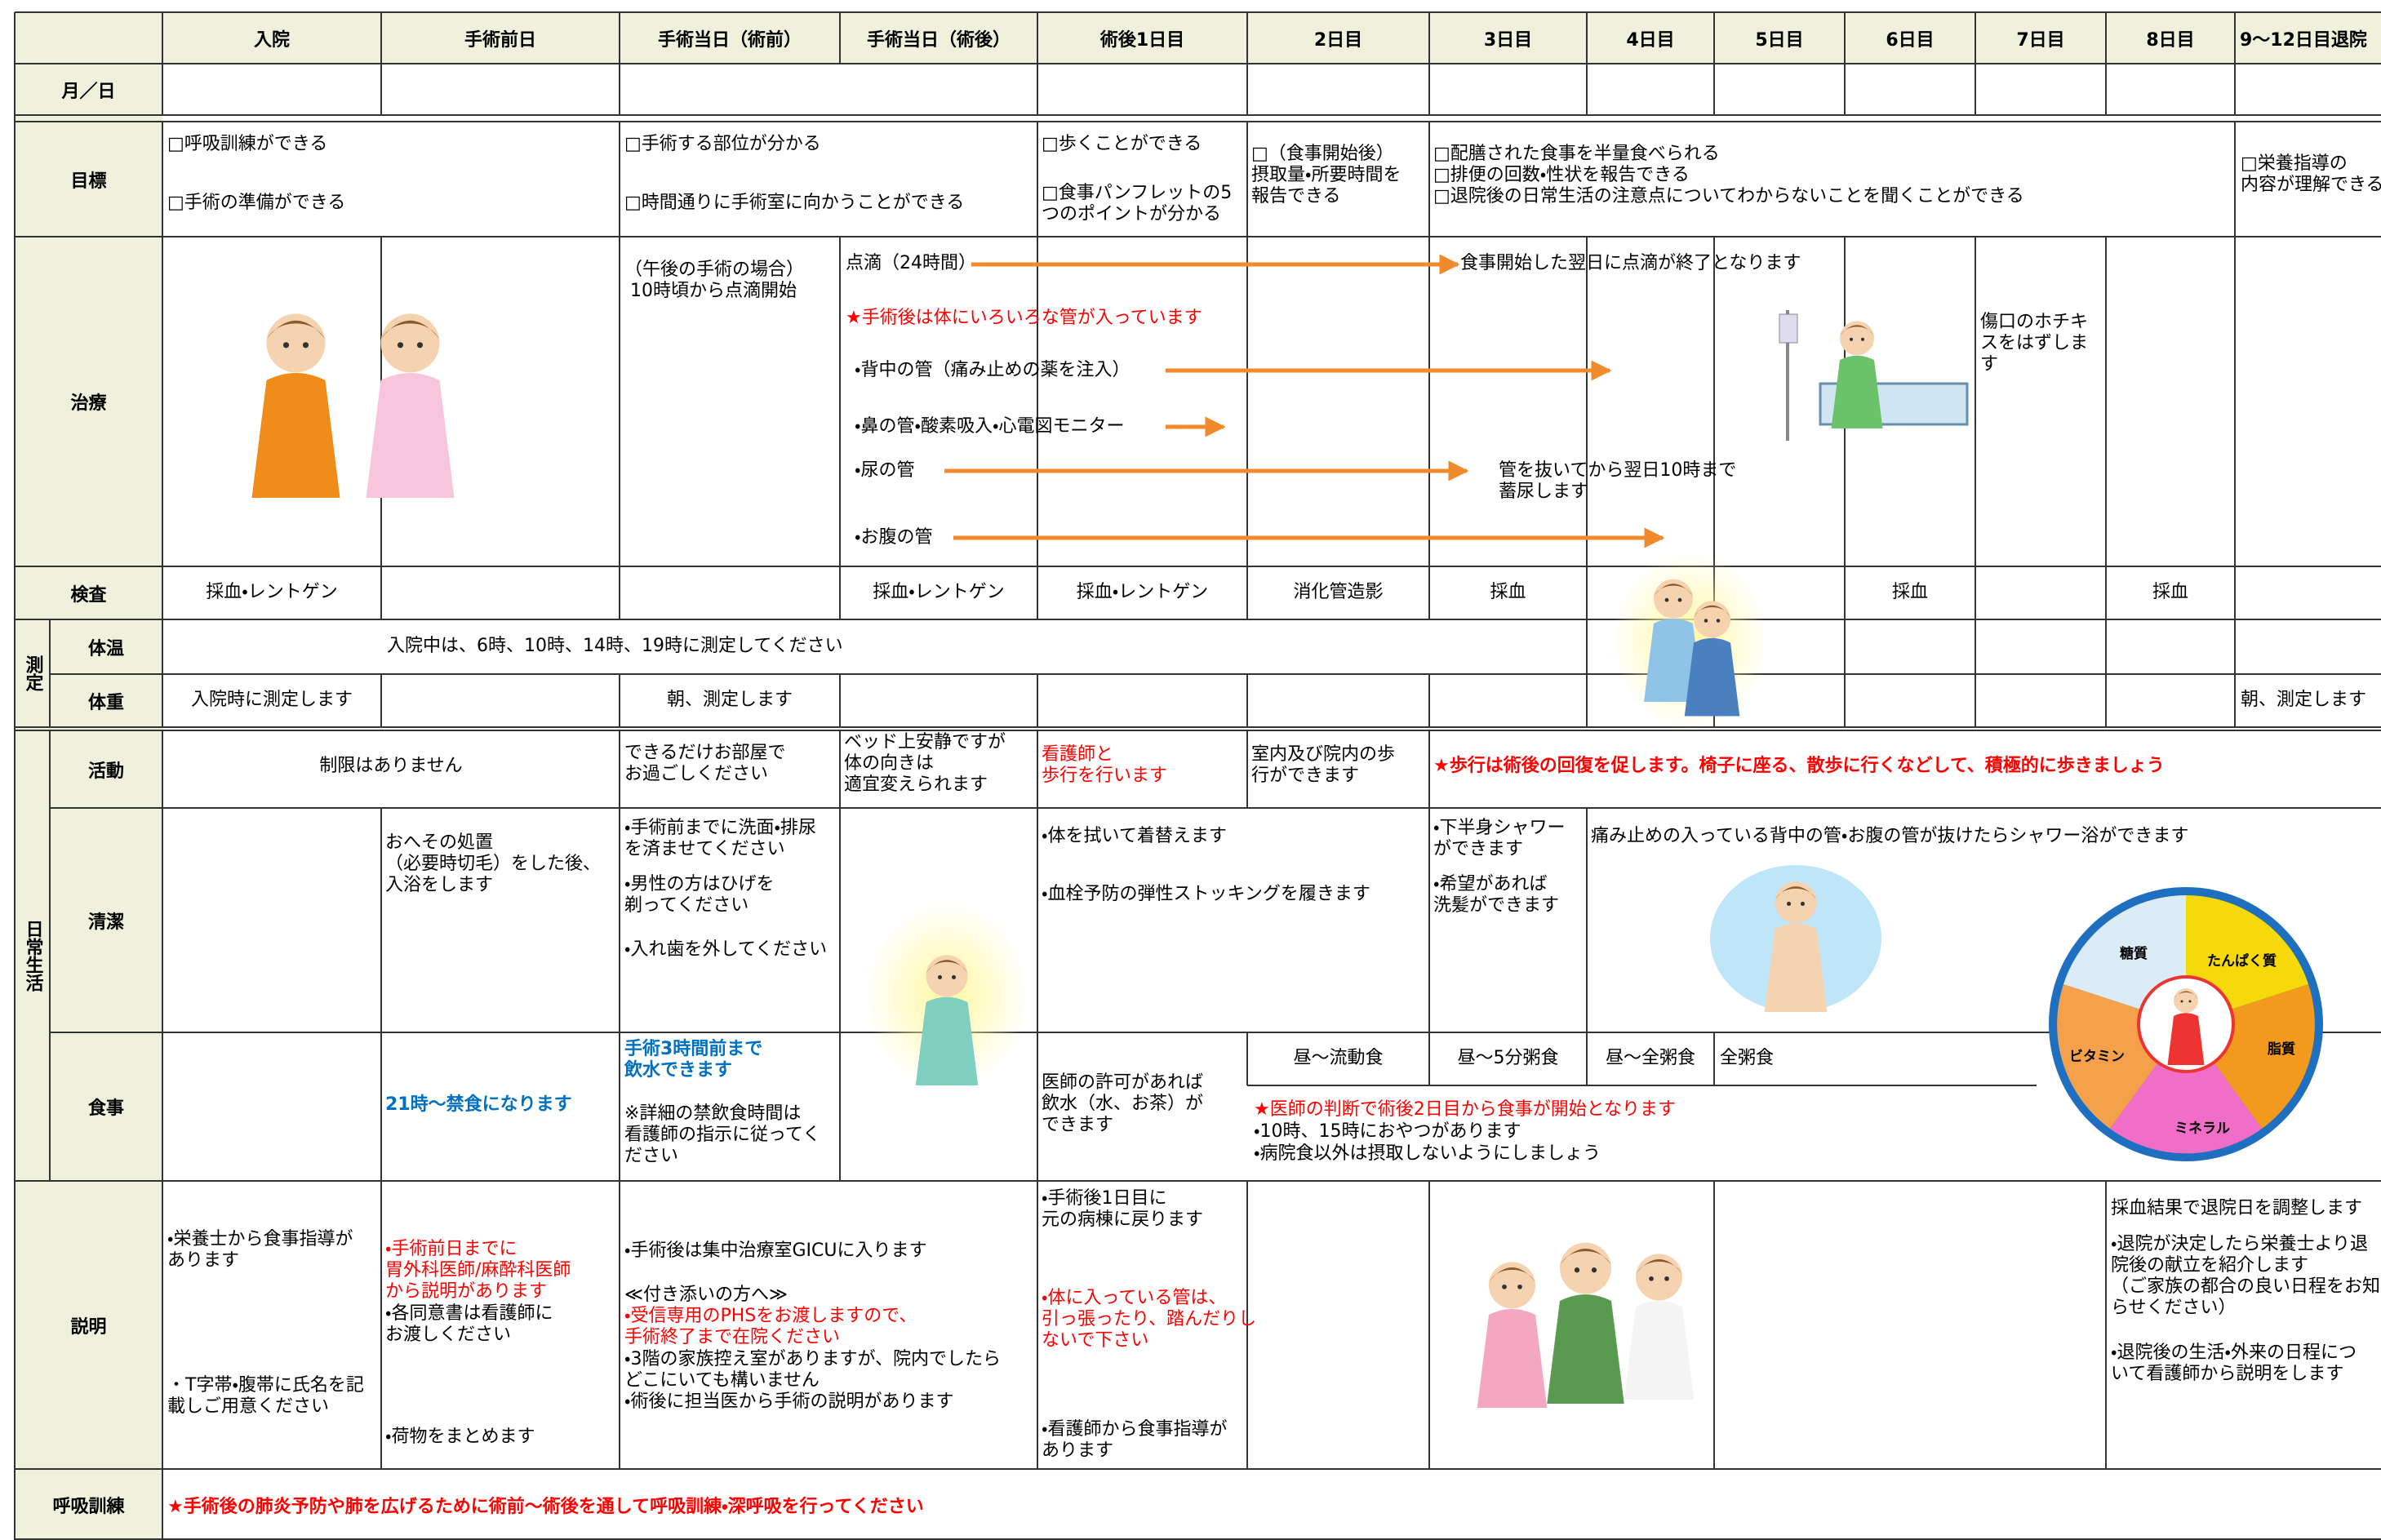 The image size is (2381, 1540). Describe the element at coordinates (469, 1324) in the screenshot. I see `explanation-text: ・各同意書は看護師に お渡しください` at that location.